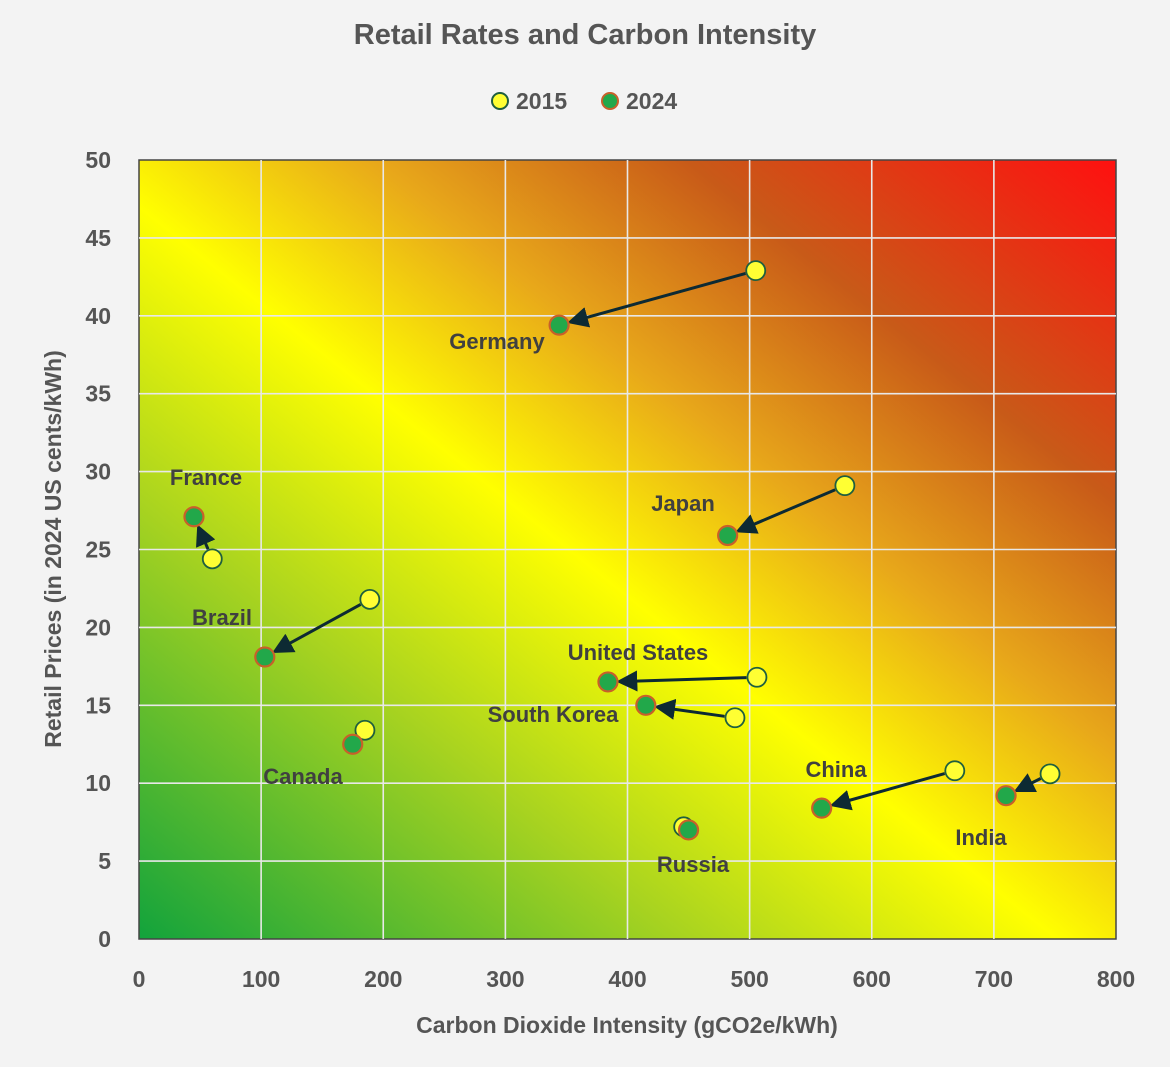  I want to click on x-axis-title: Carbon Dioxide Intensity (gCO2e/kWh), so click(627, 1025).